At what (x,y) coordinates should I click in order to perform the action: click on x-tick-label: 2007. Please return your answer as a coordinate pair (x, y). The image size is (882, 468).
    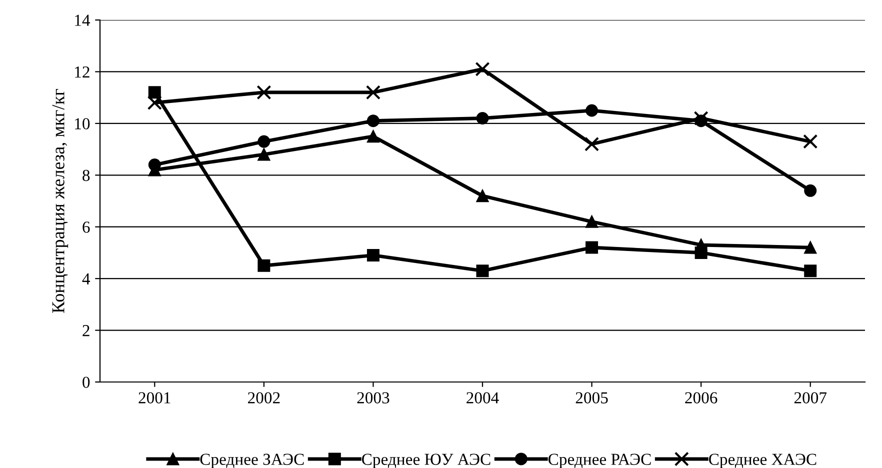
    Looking at the image, I should click on (810, 398).